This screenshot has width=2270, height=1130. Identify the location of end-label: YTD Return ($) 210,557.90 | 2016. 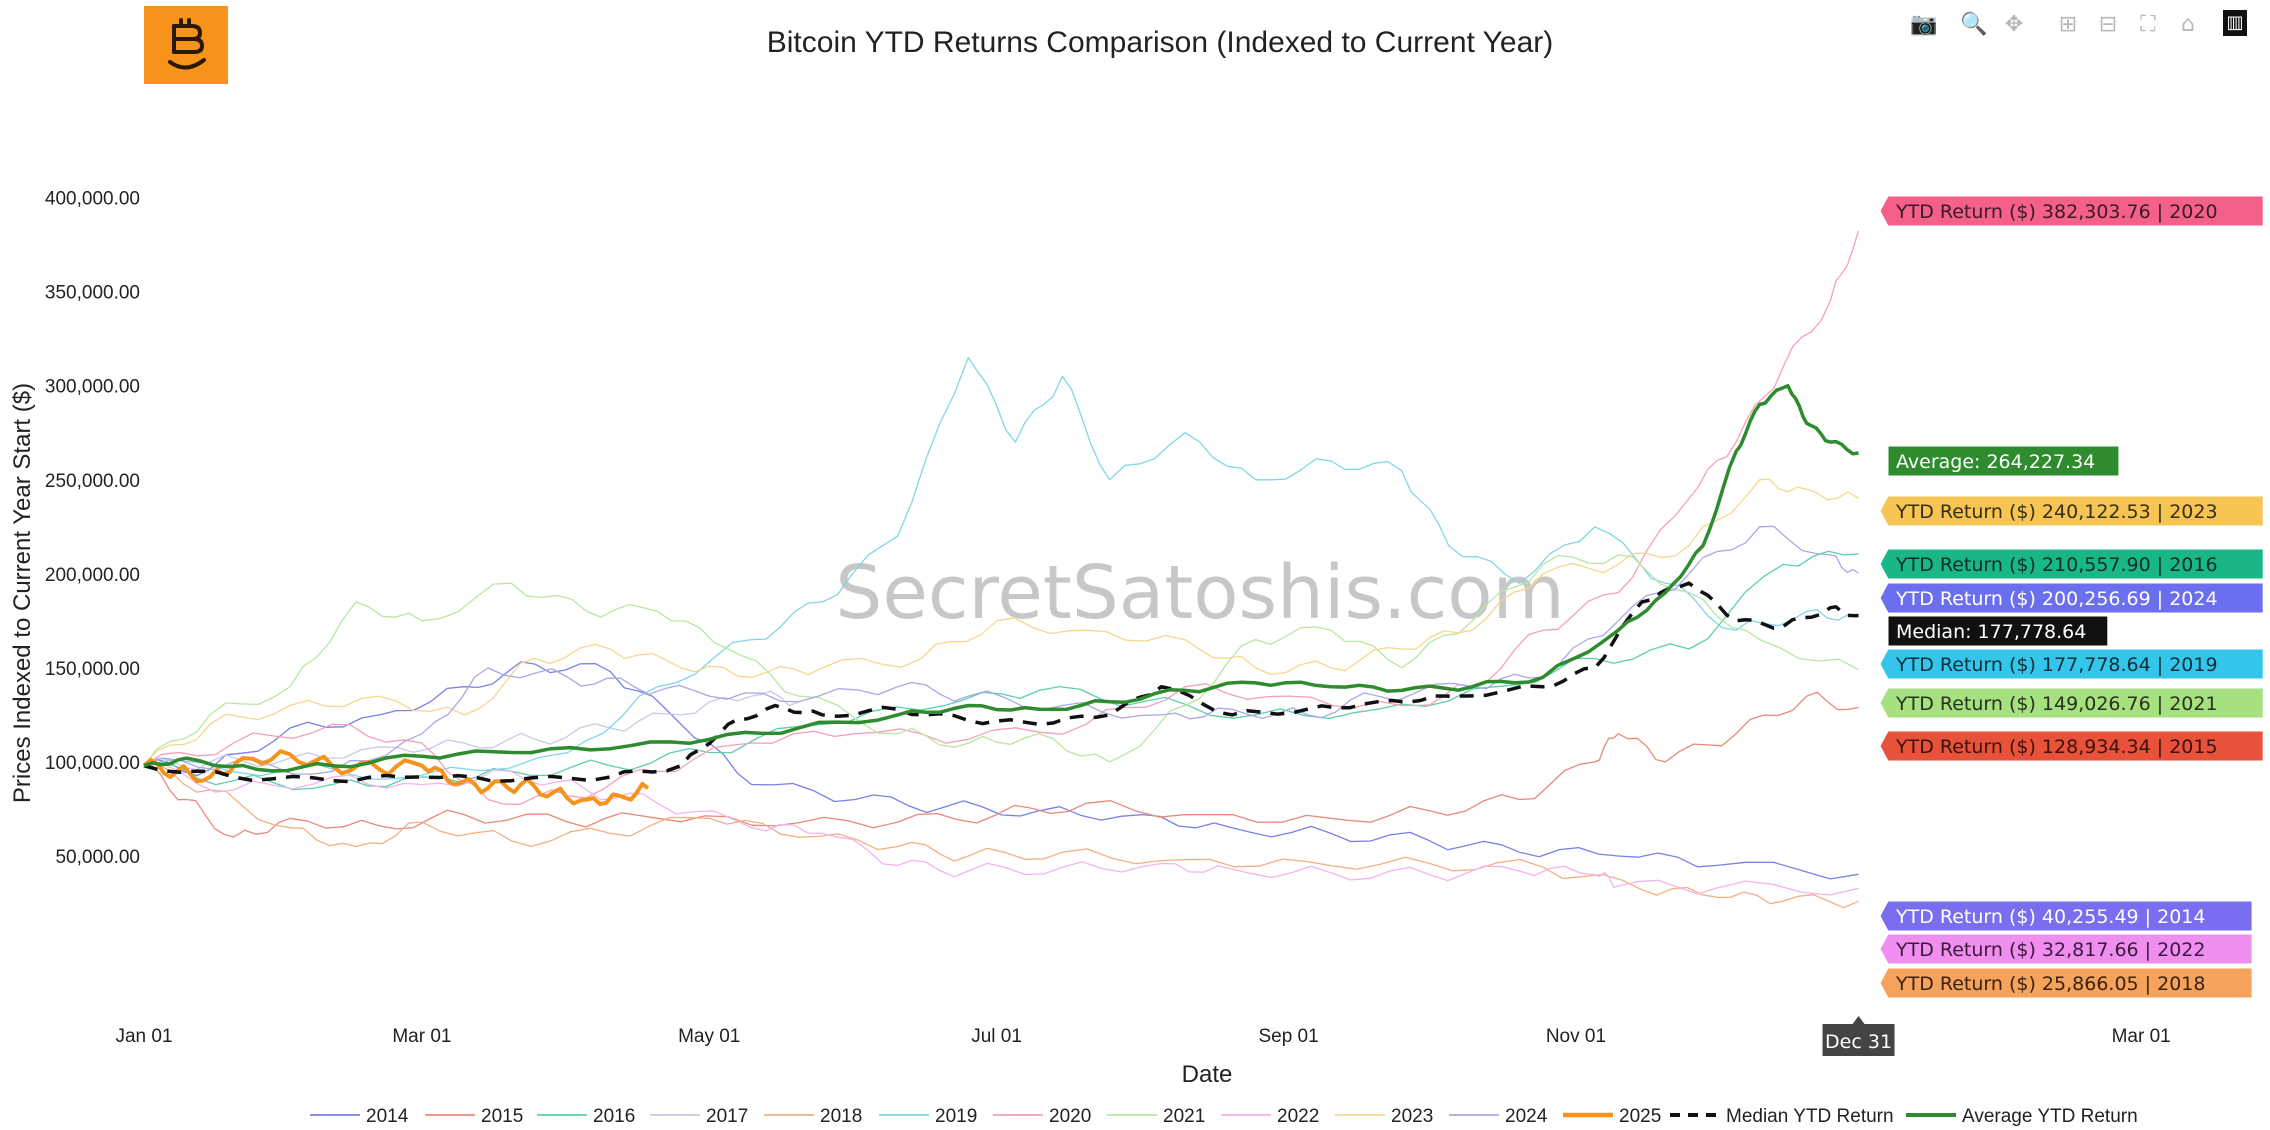
(2071, 564).